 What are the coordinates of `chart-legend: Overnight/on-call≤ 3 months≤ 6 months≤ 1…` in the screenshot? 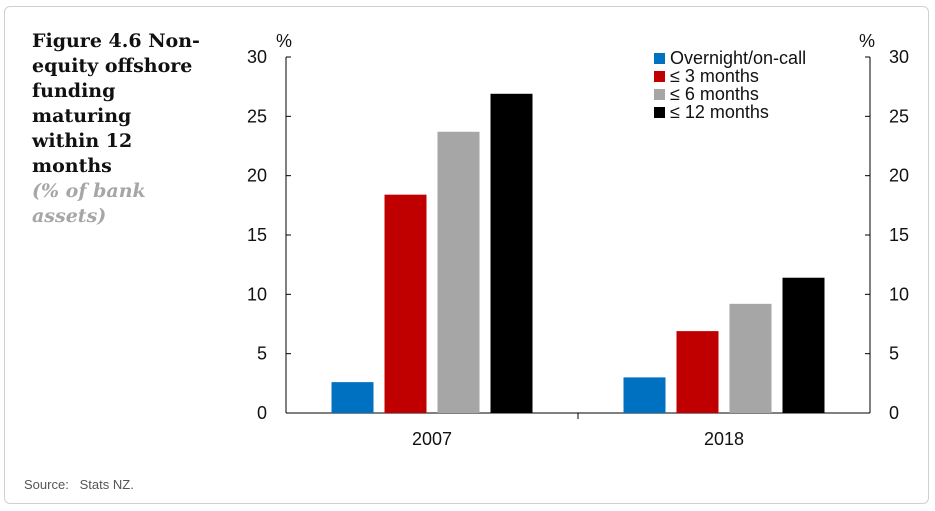 It's located at (730, 85).